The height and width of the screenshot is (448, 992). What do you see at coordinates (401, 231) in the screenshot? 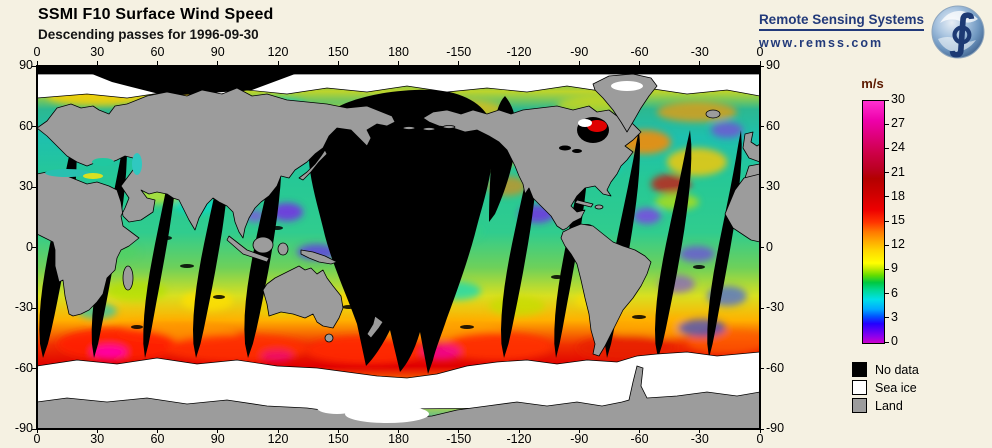
I see `no-data-region-pacific` at bounding box center [401, 231].